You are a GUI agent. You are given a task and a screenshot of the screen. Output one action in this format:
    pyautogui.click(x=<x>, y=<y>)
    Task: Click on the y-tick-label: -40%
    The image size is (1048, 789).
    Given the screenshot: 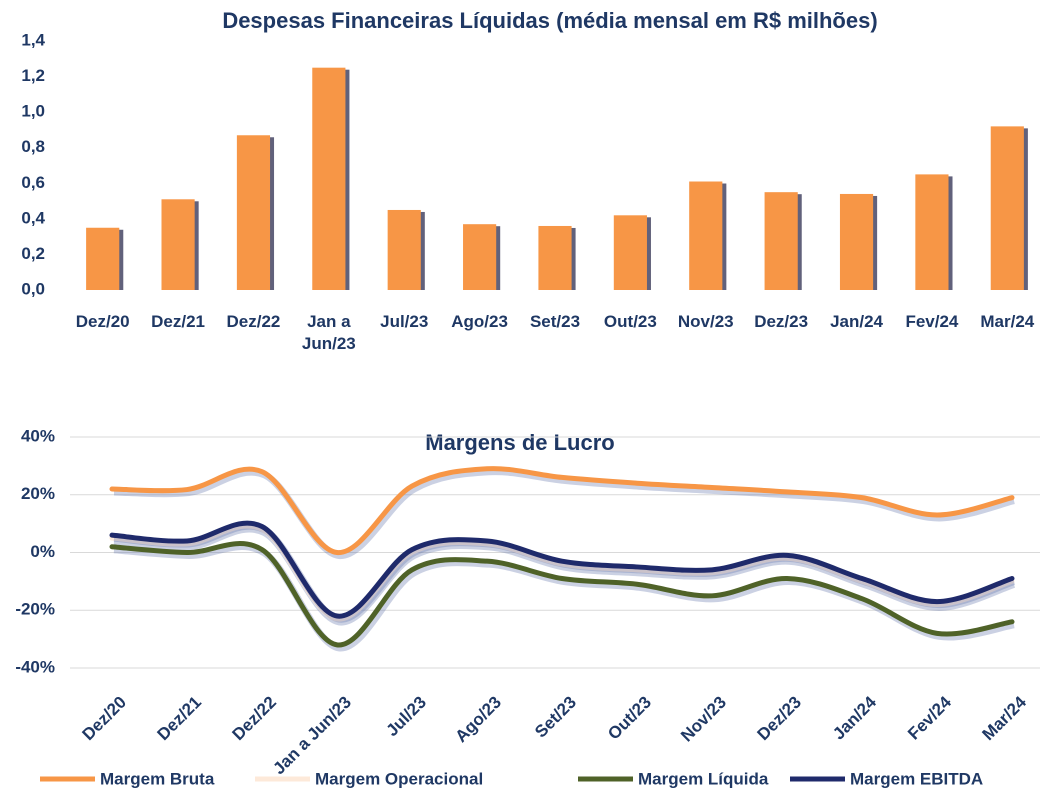 What is the action you would take?
    pyautogui.click(x=35, y=666)
    